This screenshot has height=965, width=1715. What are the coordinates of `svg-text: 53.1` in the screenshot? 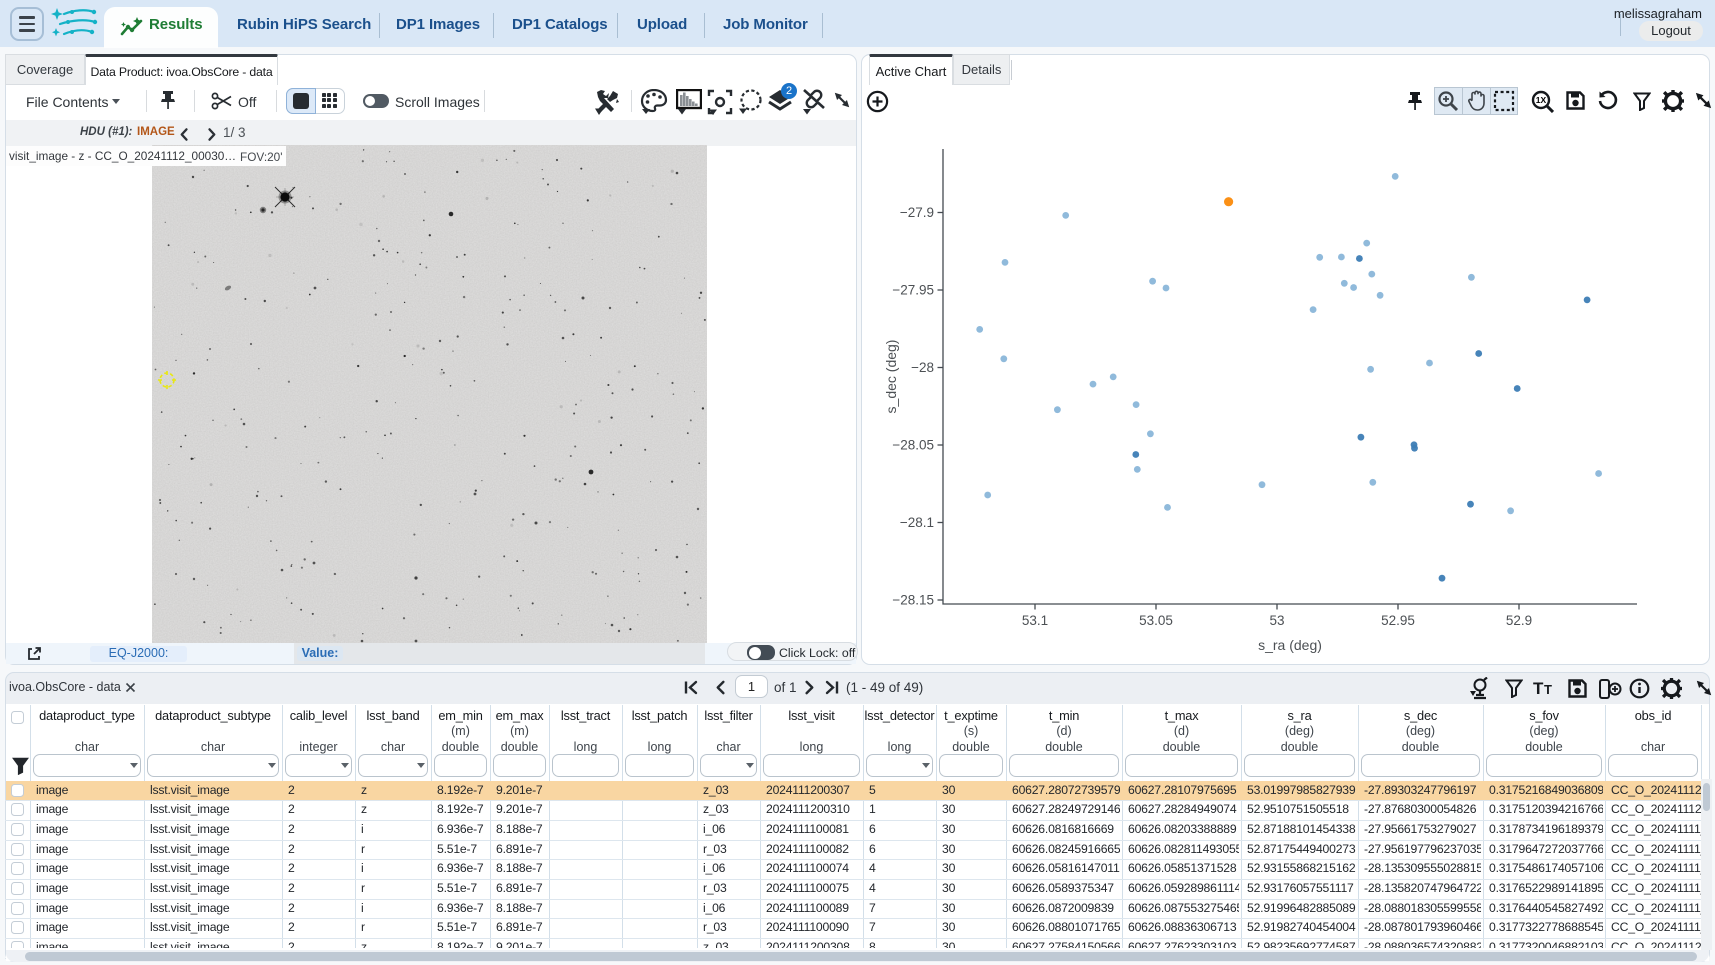 It's located at (1035, 620).